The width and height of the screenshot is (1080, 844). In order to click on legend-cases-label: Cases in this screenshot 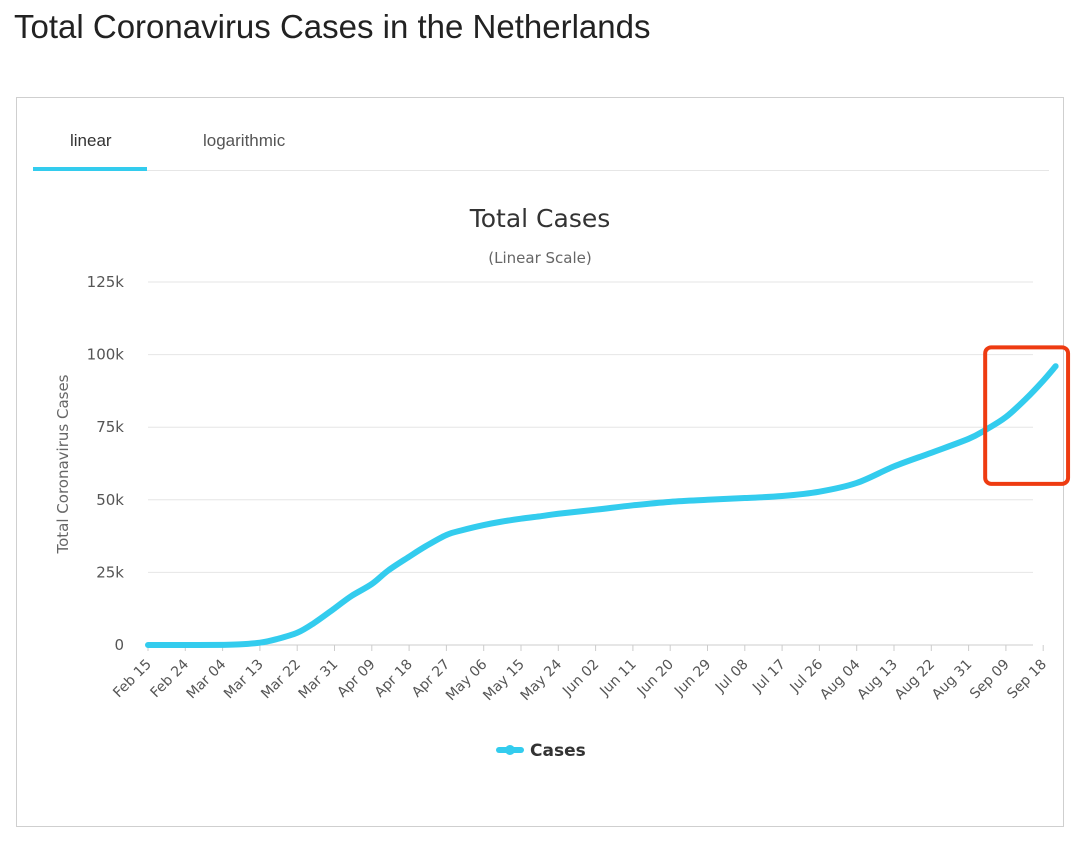, I will do `click(558, 751)`.